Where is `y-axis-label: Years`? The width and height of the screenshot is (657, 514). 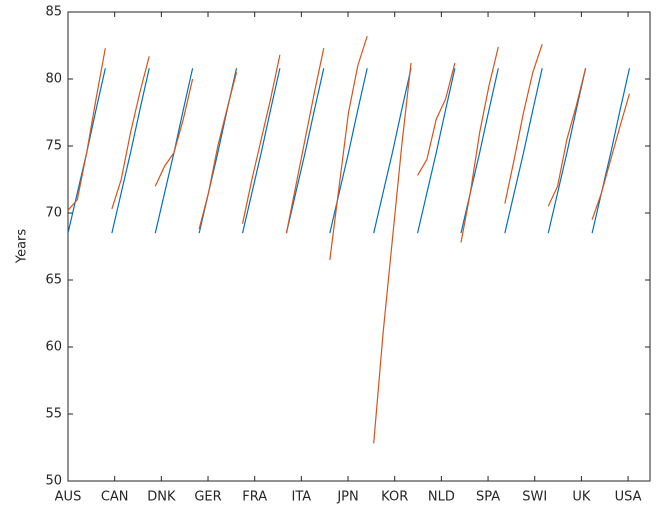 y-axis-label: Years is located at coordinates (22, 247).